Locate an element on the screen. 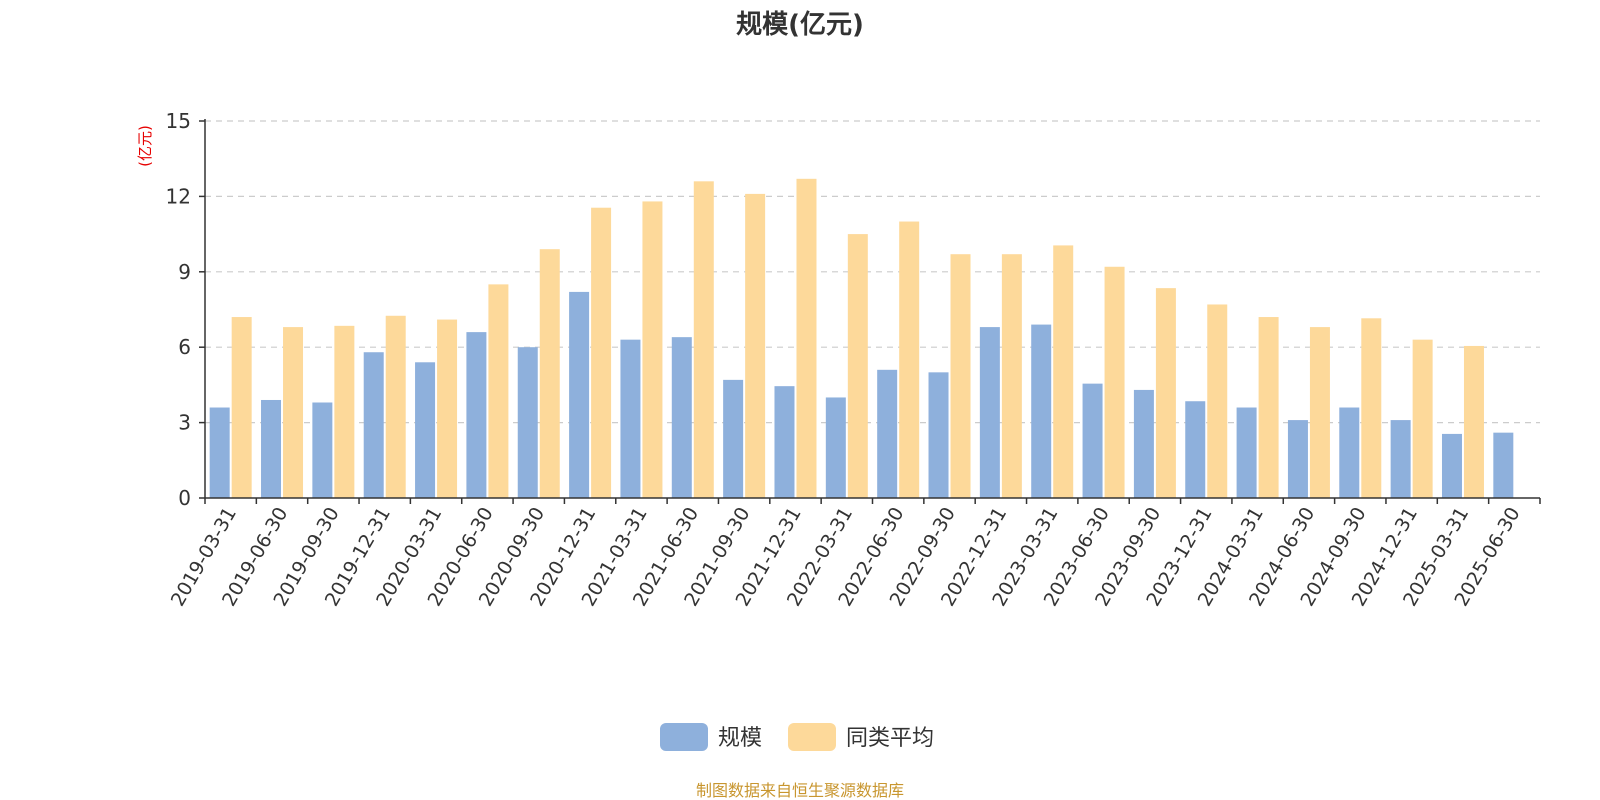 This screenshot has width=1600, height=800. y-tick-label: 12 is located at coordinates (178, 196).